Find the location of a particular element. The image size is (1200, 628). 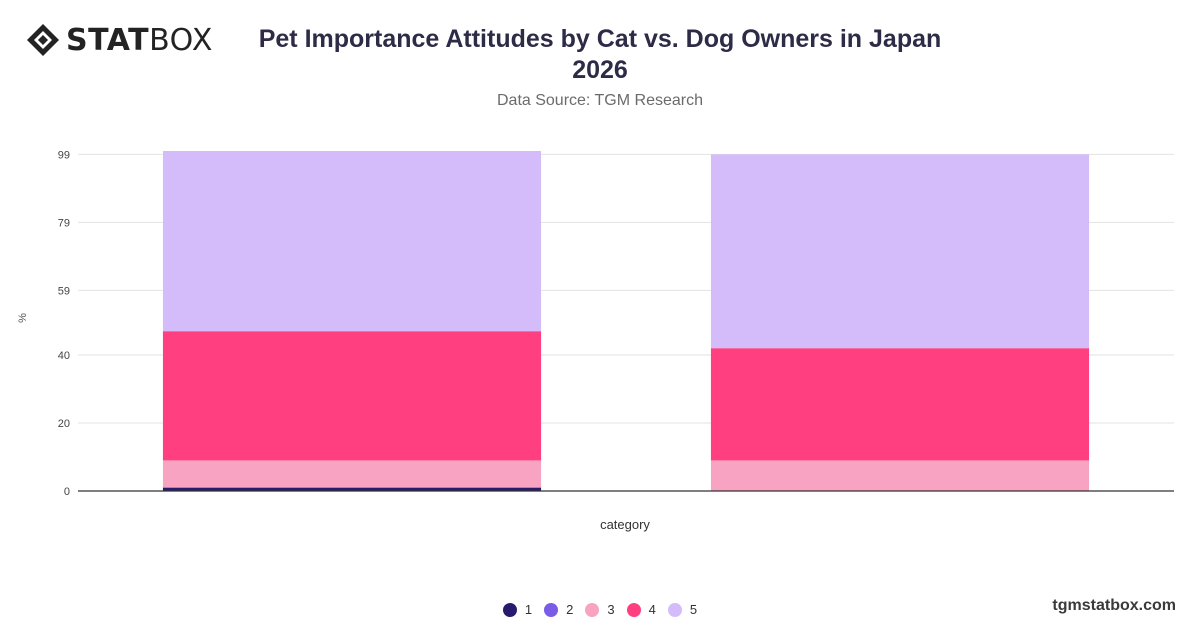

logo-text: STATBOX is located at coordinates (139, 40).